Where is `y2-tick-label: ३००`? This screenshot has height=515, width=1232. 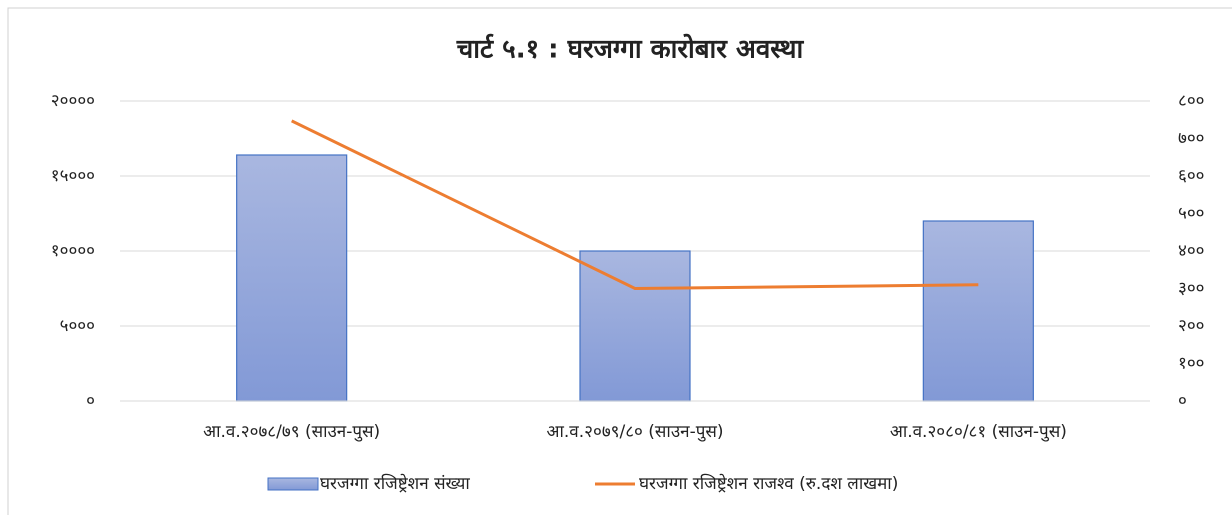 y2-tick-label: ३०० is located at coordinates (1191, 289).